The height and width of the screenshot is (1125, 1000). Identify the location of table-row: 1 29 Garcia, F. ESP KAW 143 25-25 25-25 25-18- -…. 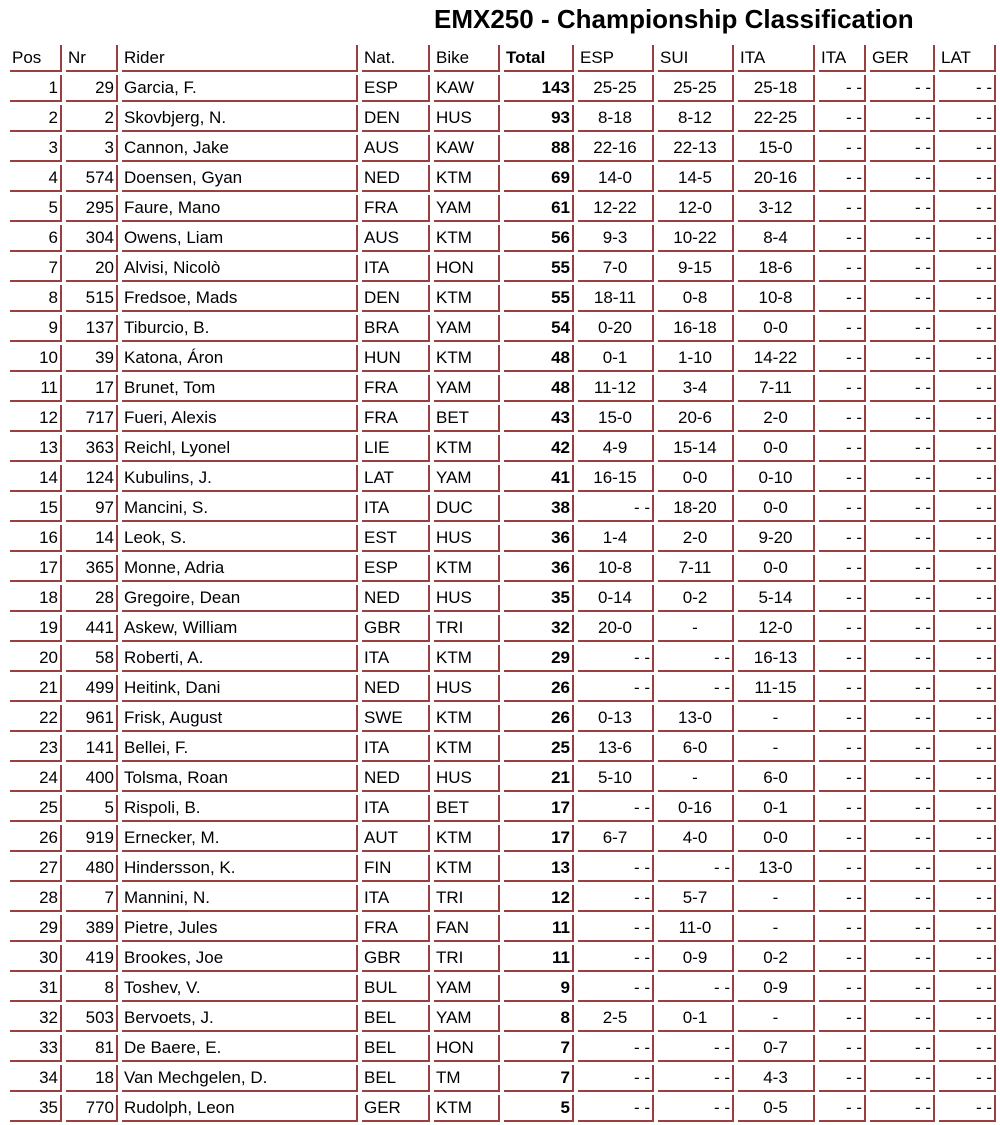
(503, 88).